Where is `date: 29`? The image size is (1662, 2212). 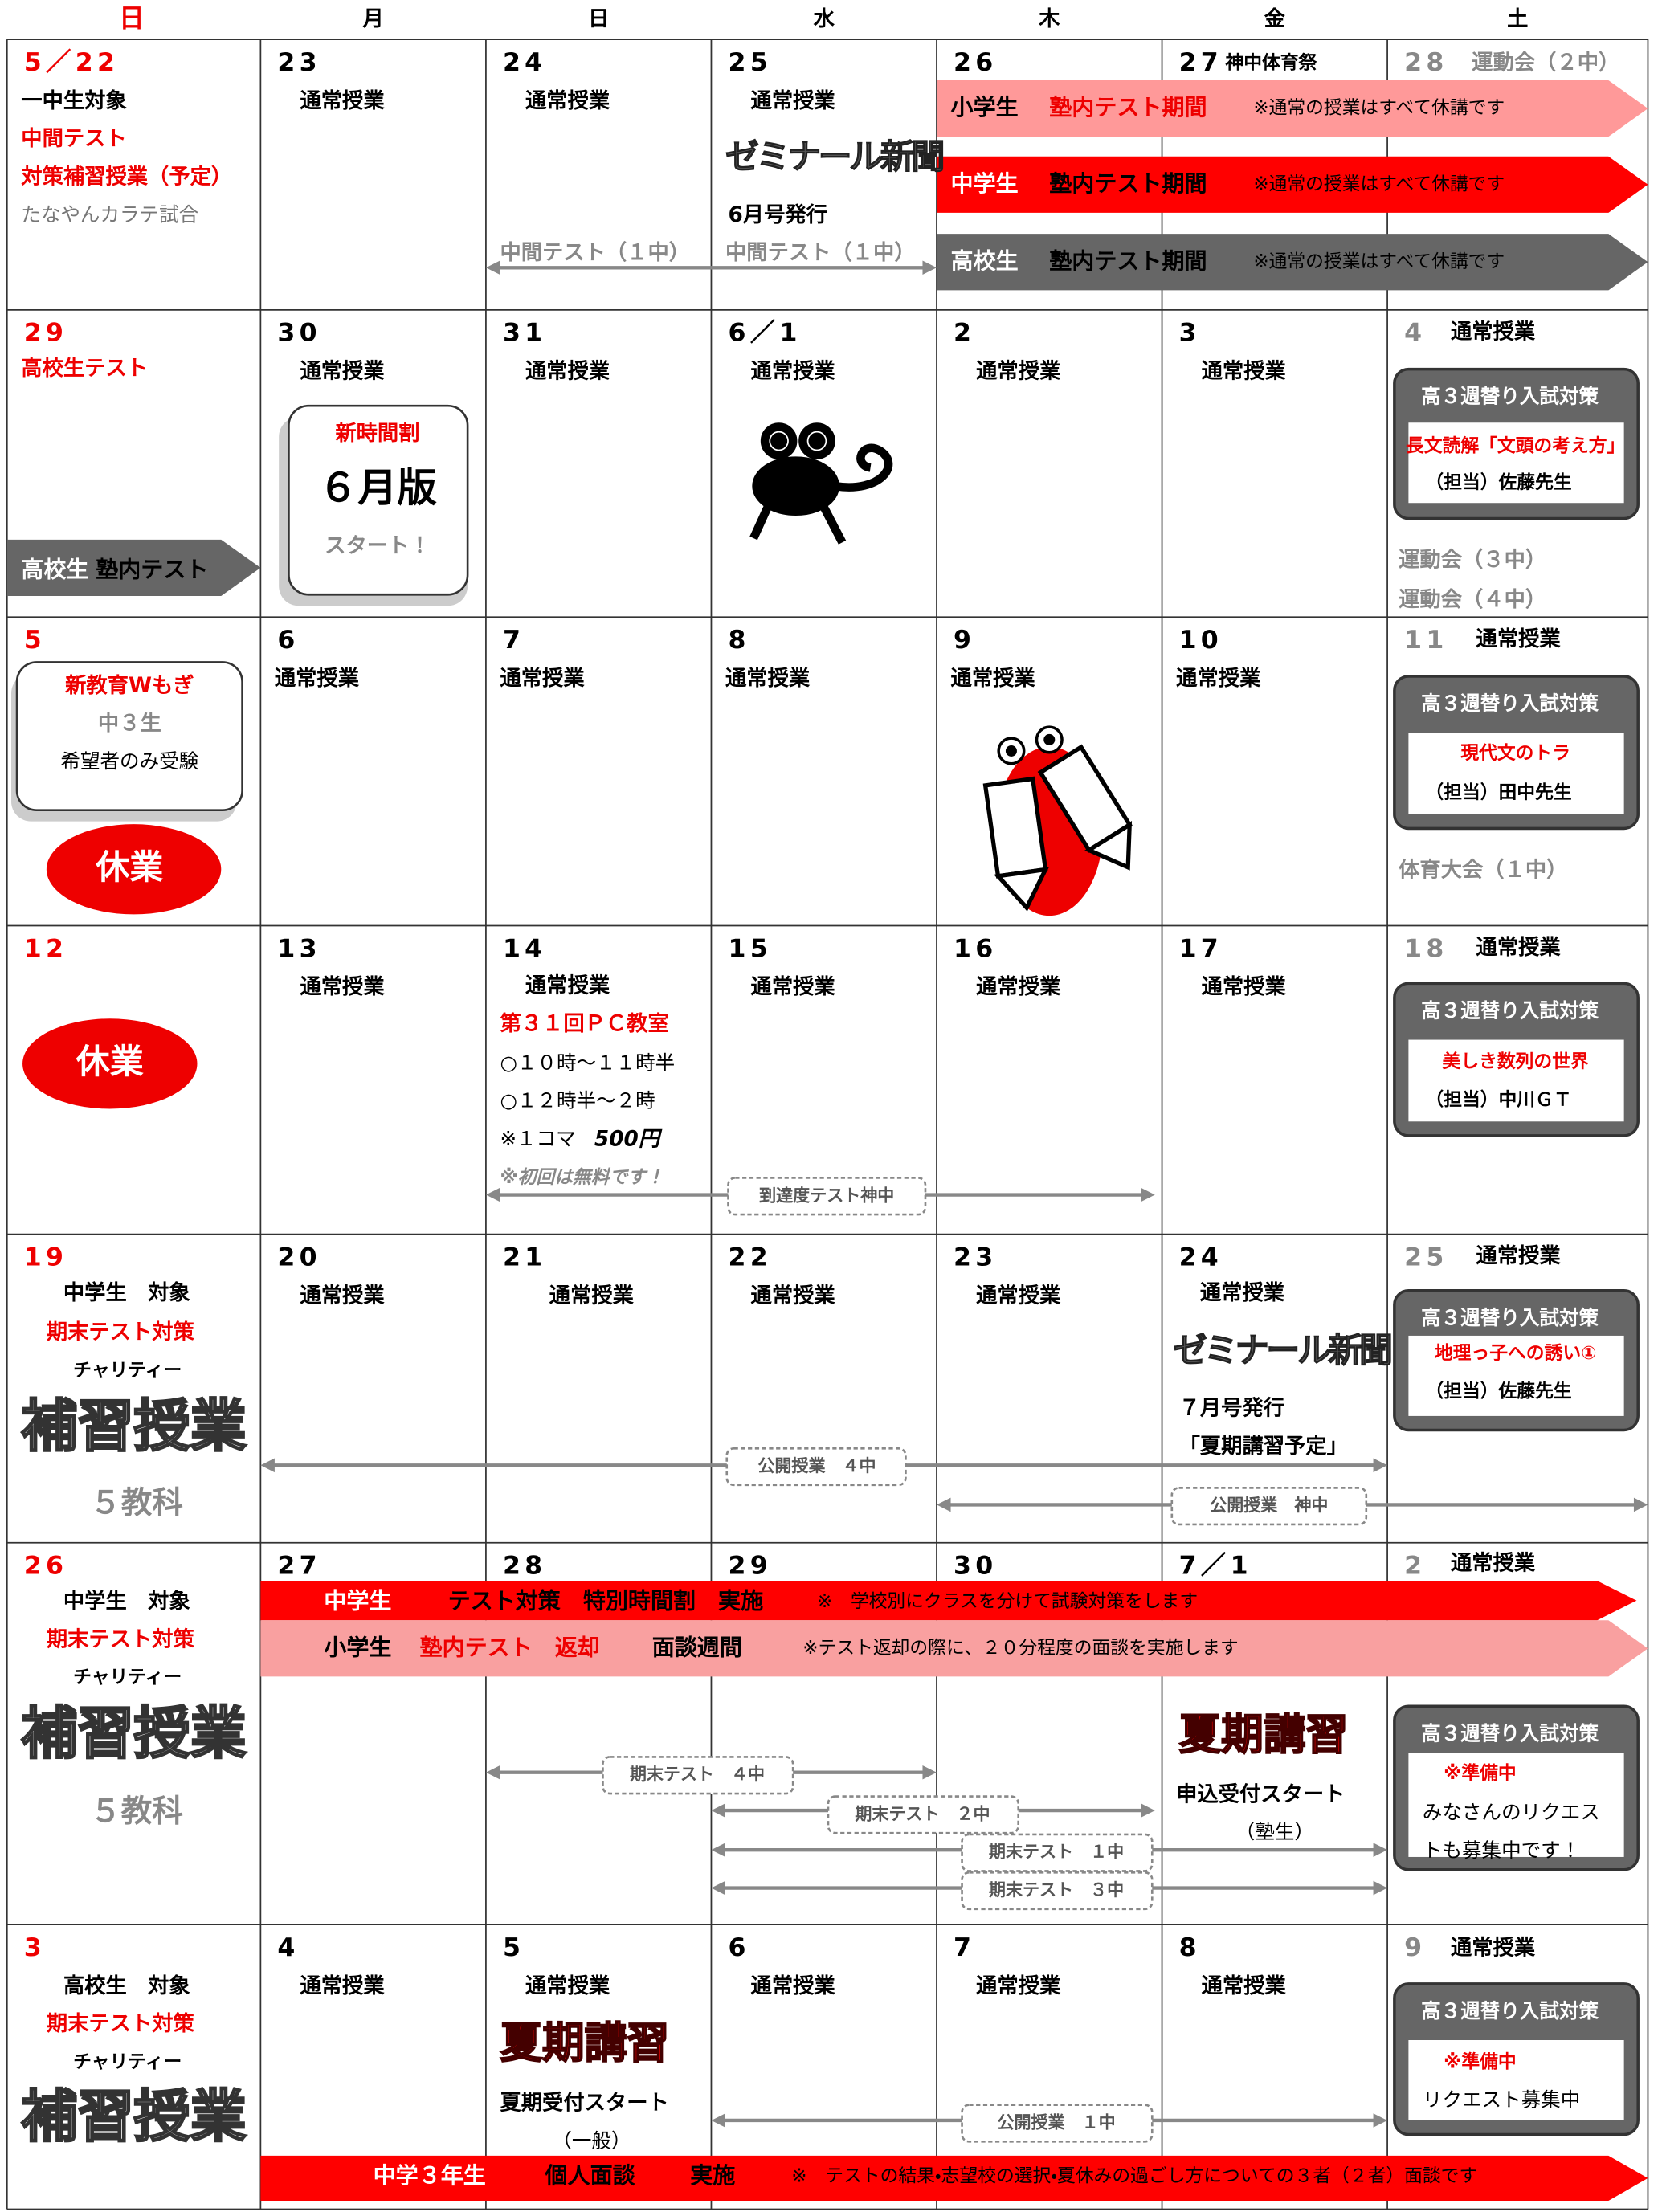 date: 29 is located at coordinates (750, 1566).